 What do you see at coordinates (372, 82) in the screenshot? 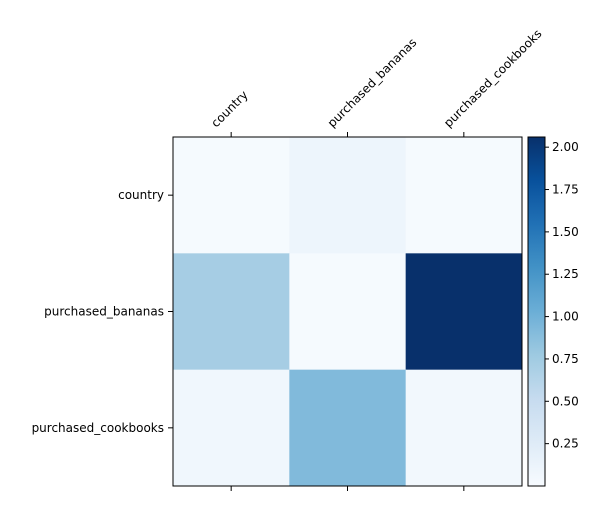
I see `x-tick-label-1: purchased_bananas` at bounding box center [372, 82].